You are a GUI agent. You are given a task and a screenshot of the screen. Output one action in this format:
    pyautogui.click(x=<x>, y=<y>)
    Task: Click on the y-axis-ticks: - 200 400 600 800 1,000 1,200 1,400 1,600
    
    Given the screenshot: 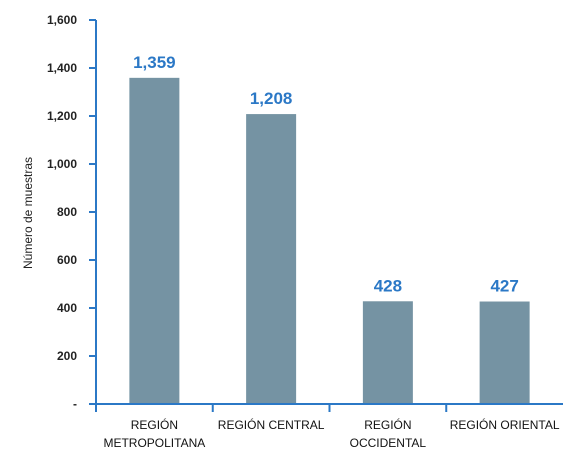 What is the action you would take?
    pyautogui.click(x=71, y=212)
    